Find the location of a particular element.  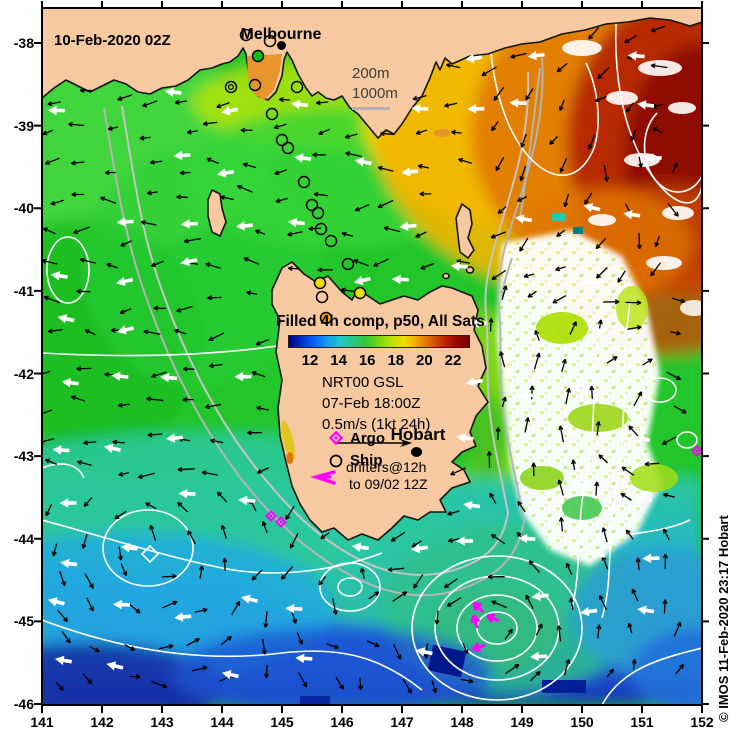

model-info: NRT00 GSL 07-Feb 18:00Z 0.5m/s (1kt 24h) is located at coordinates (376, 403).